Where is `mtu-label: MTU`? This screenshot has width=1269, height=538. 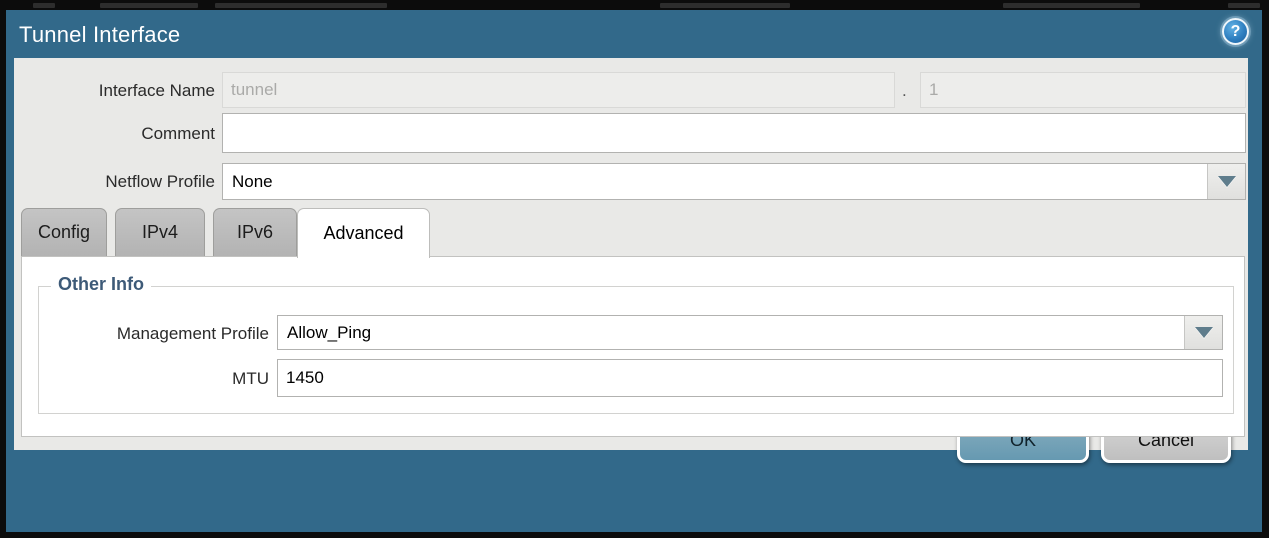
mtu-label: MTU is located at coordinates (250, 378).